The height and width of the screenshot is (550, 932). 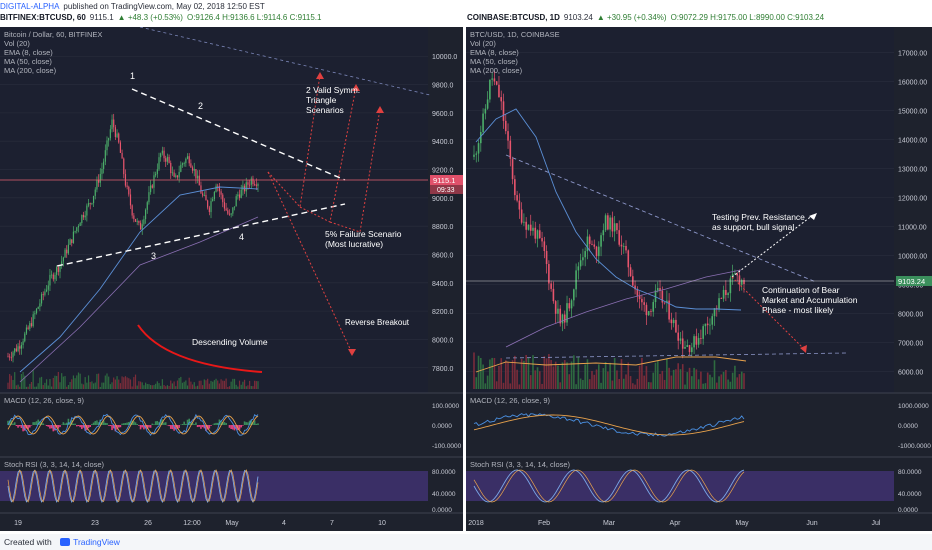 What do you see at coordinates (515, 34) in the screenshot?
I see `right-legend-title: BTC/USD, 1D, COINBASE` at bounding box center [515, 34].